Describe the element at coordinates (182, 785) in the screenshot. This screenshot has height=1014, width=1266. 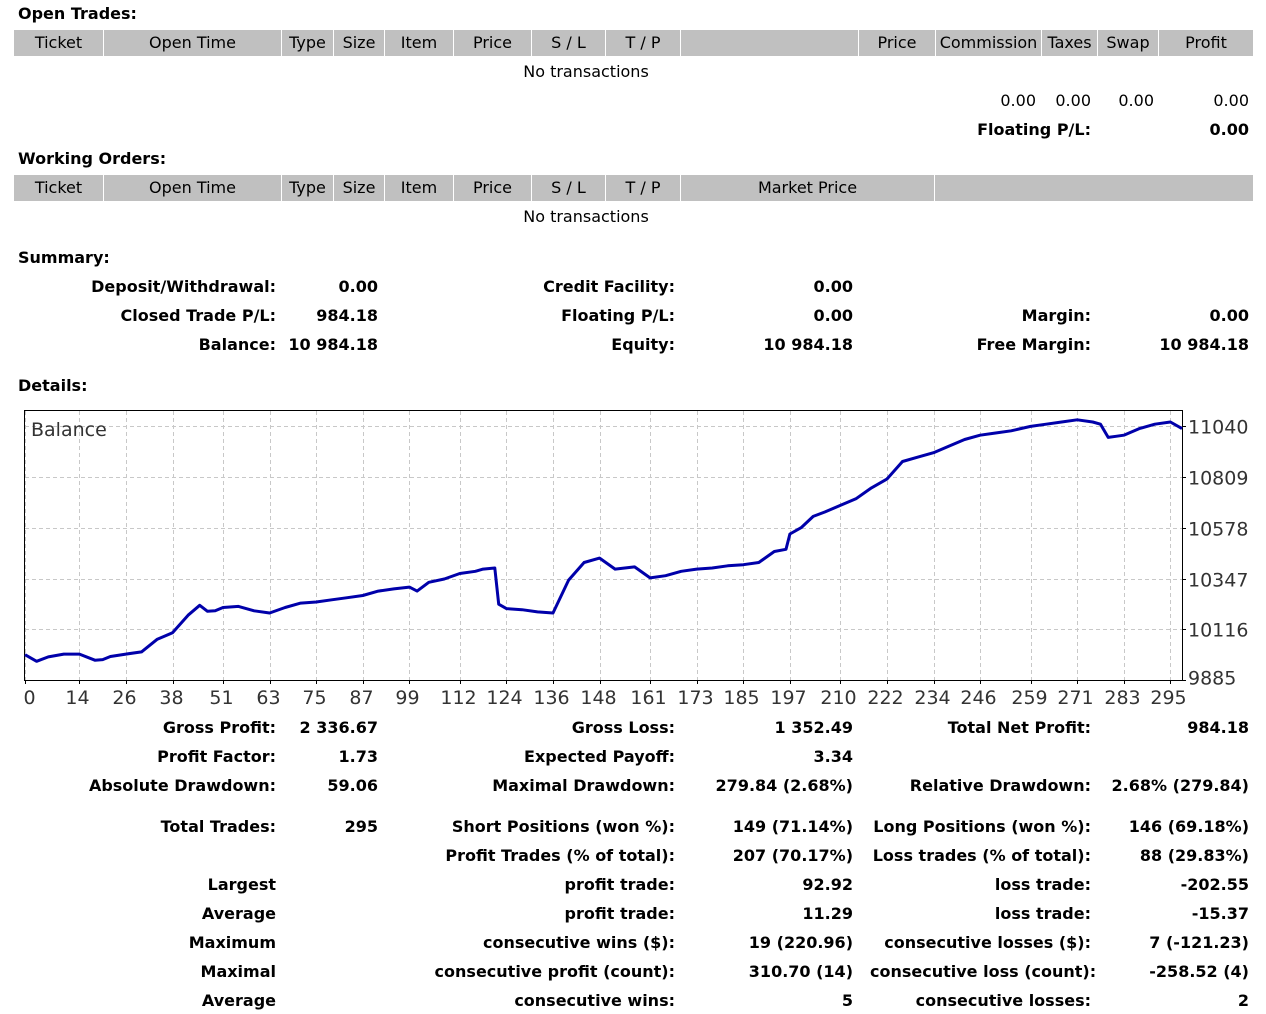
I see `absolute-drawdown-label: Absolute Drawdown:` at that location.